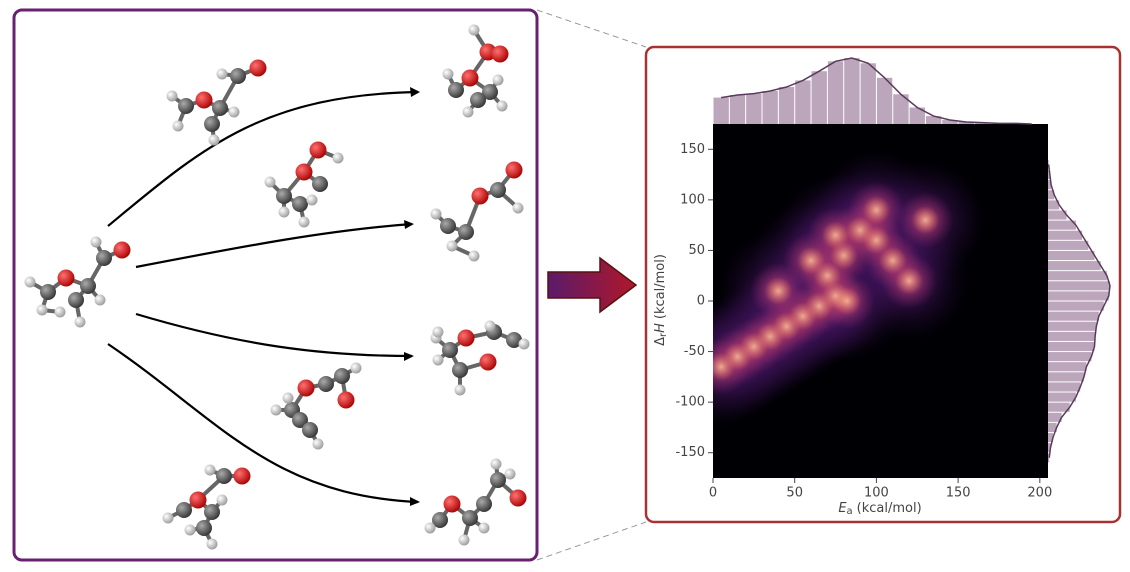 This screenshot has width=1130, height=572. What do you see at coordinates (692, 149) in the screenshot?
I see `y-tick-label: 150` at bounding box center [692, 149].